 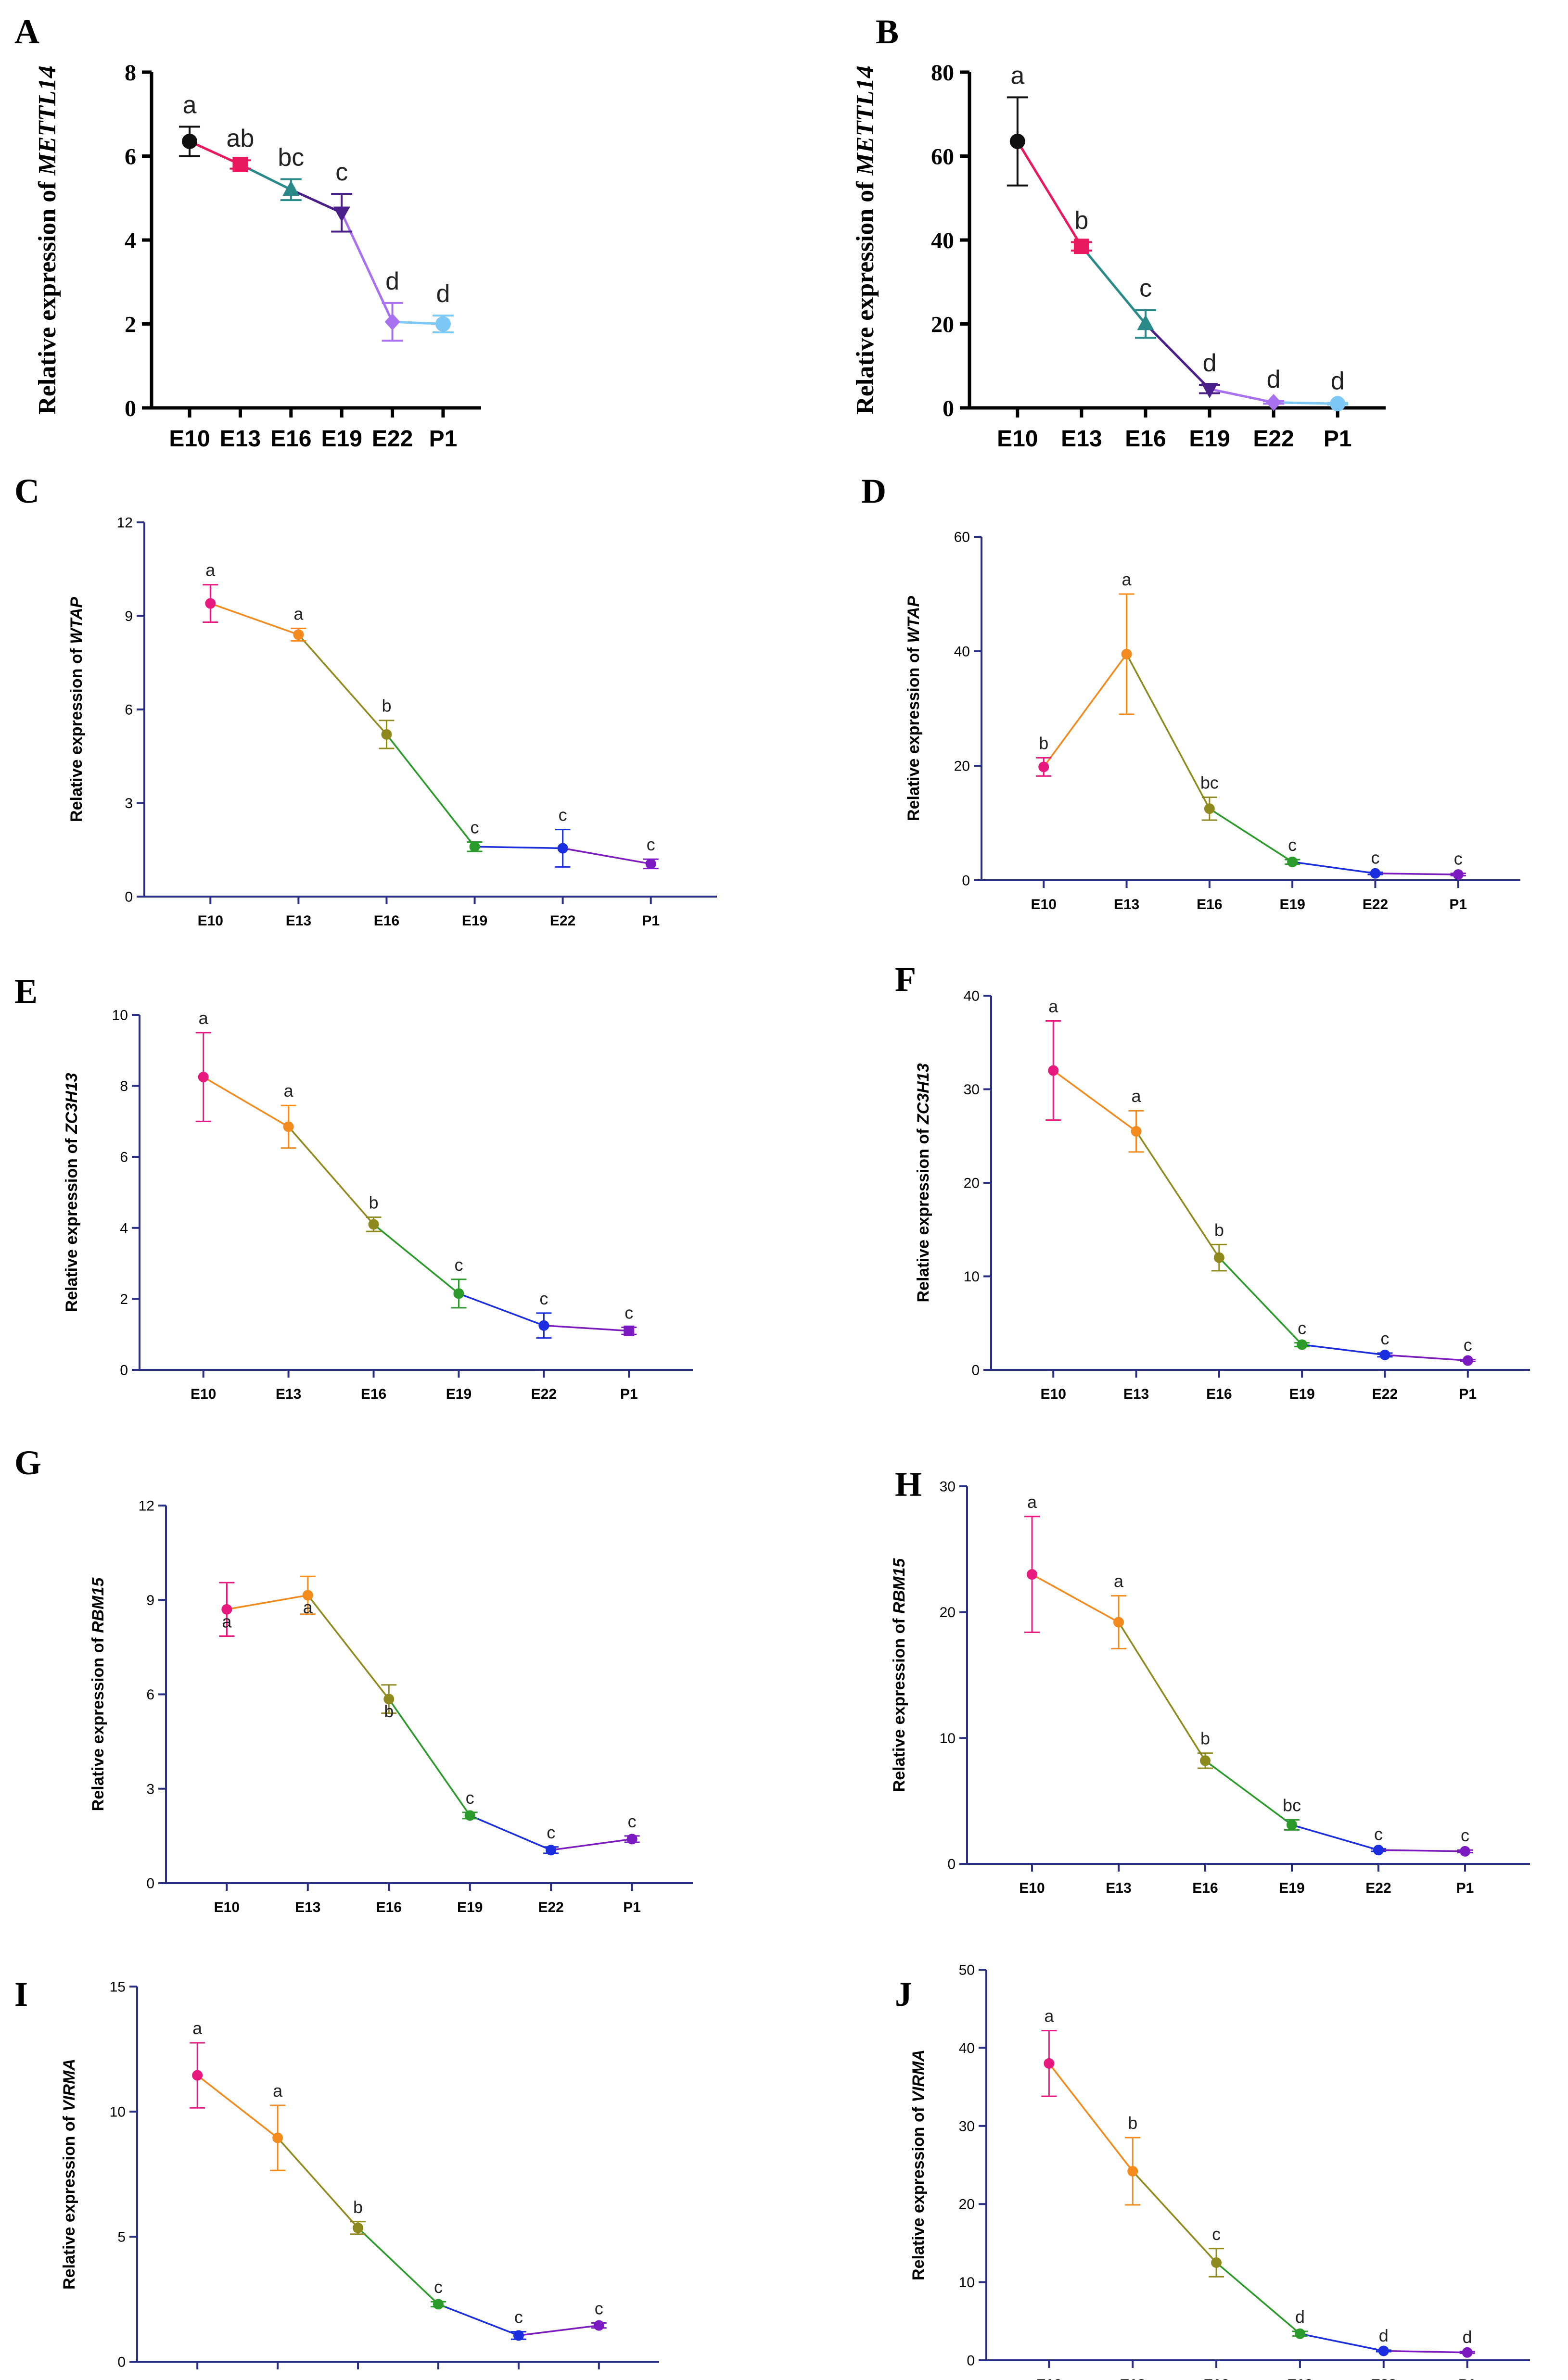 I want to click on y-tick-label: 2, so click(x=130, y=325).